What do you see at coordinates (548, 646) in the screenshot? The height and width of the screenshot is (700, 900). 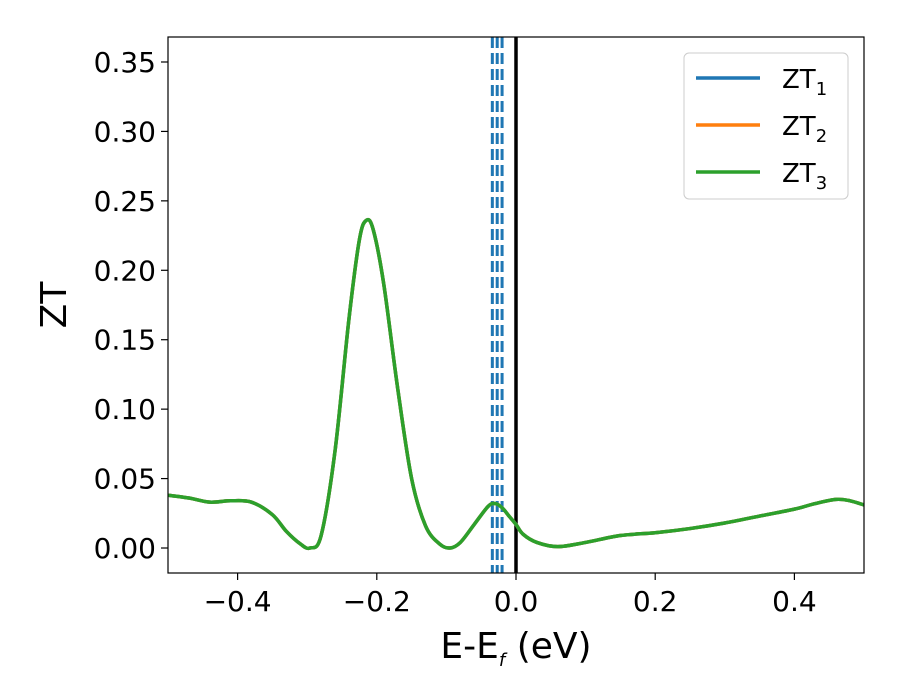 I see `x-axis-label-unit: (eV)` at bounding box center [548, 646].